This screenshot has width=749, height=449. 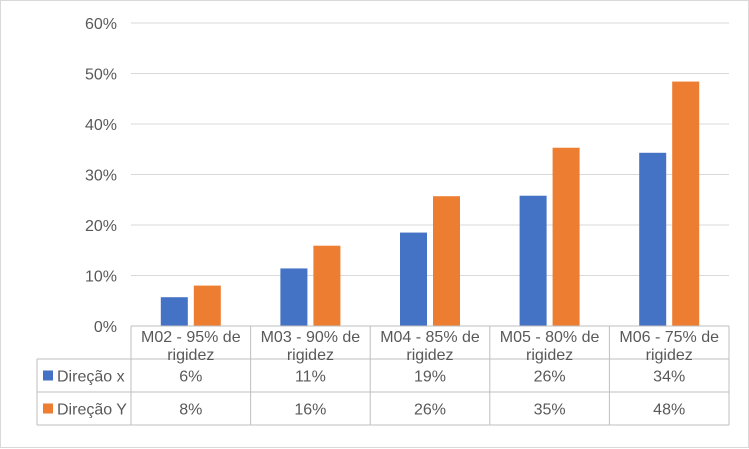 I want to click on data-table-value: 34%, so click(x=669, y=377).